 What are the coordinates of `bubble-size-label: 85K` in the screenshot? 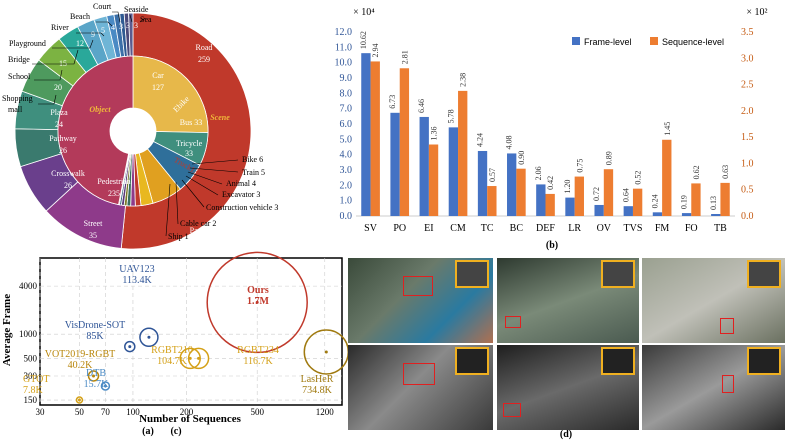 It's located at (95, 336).